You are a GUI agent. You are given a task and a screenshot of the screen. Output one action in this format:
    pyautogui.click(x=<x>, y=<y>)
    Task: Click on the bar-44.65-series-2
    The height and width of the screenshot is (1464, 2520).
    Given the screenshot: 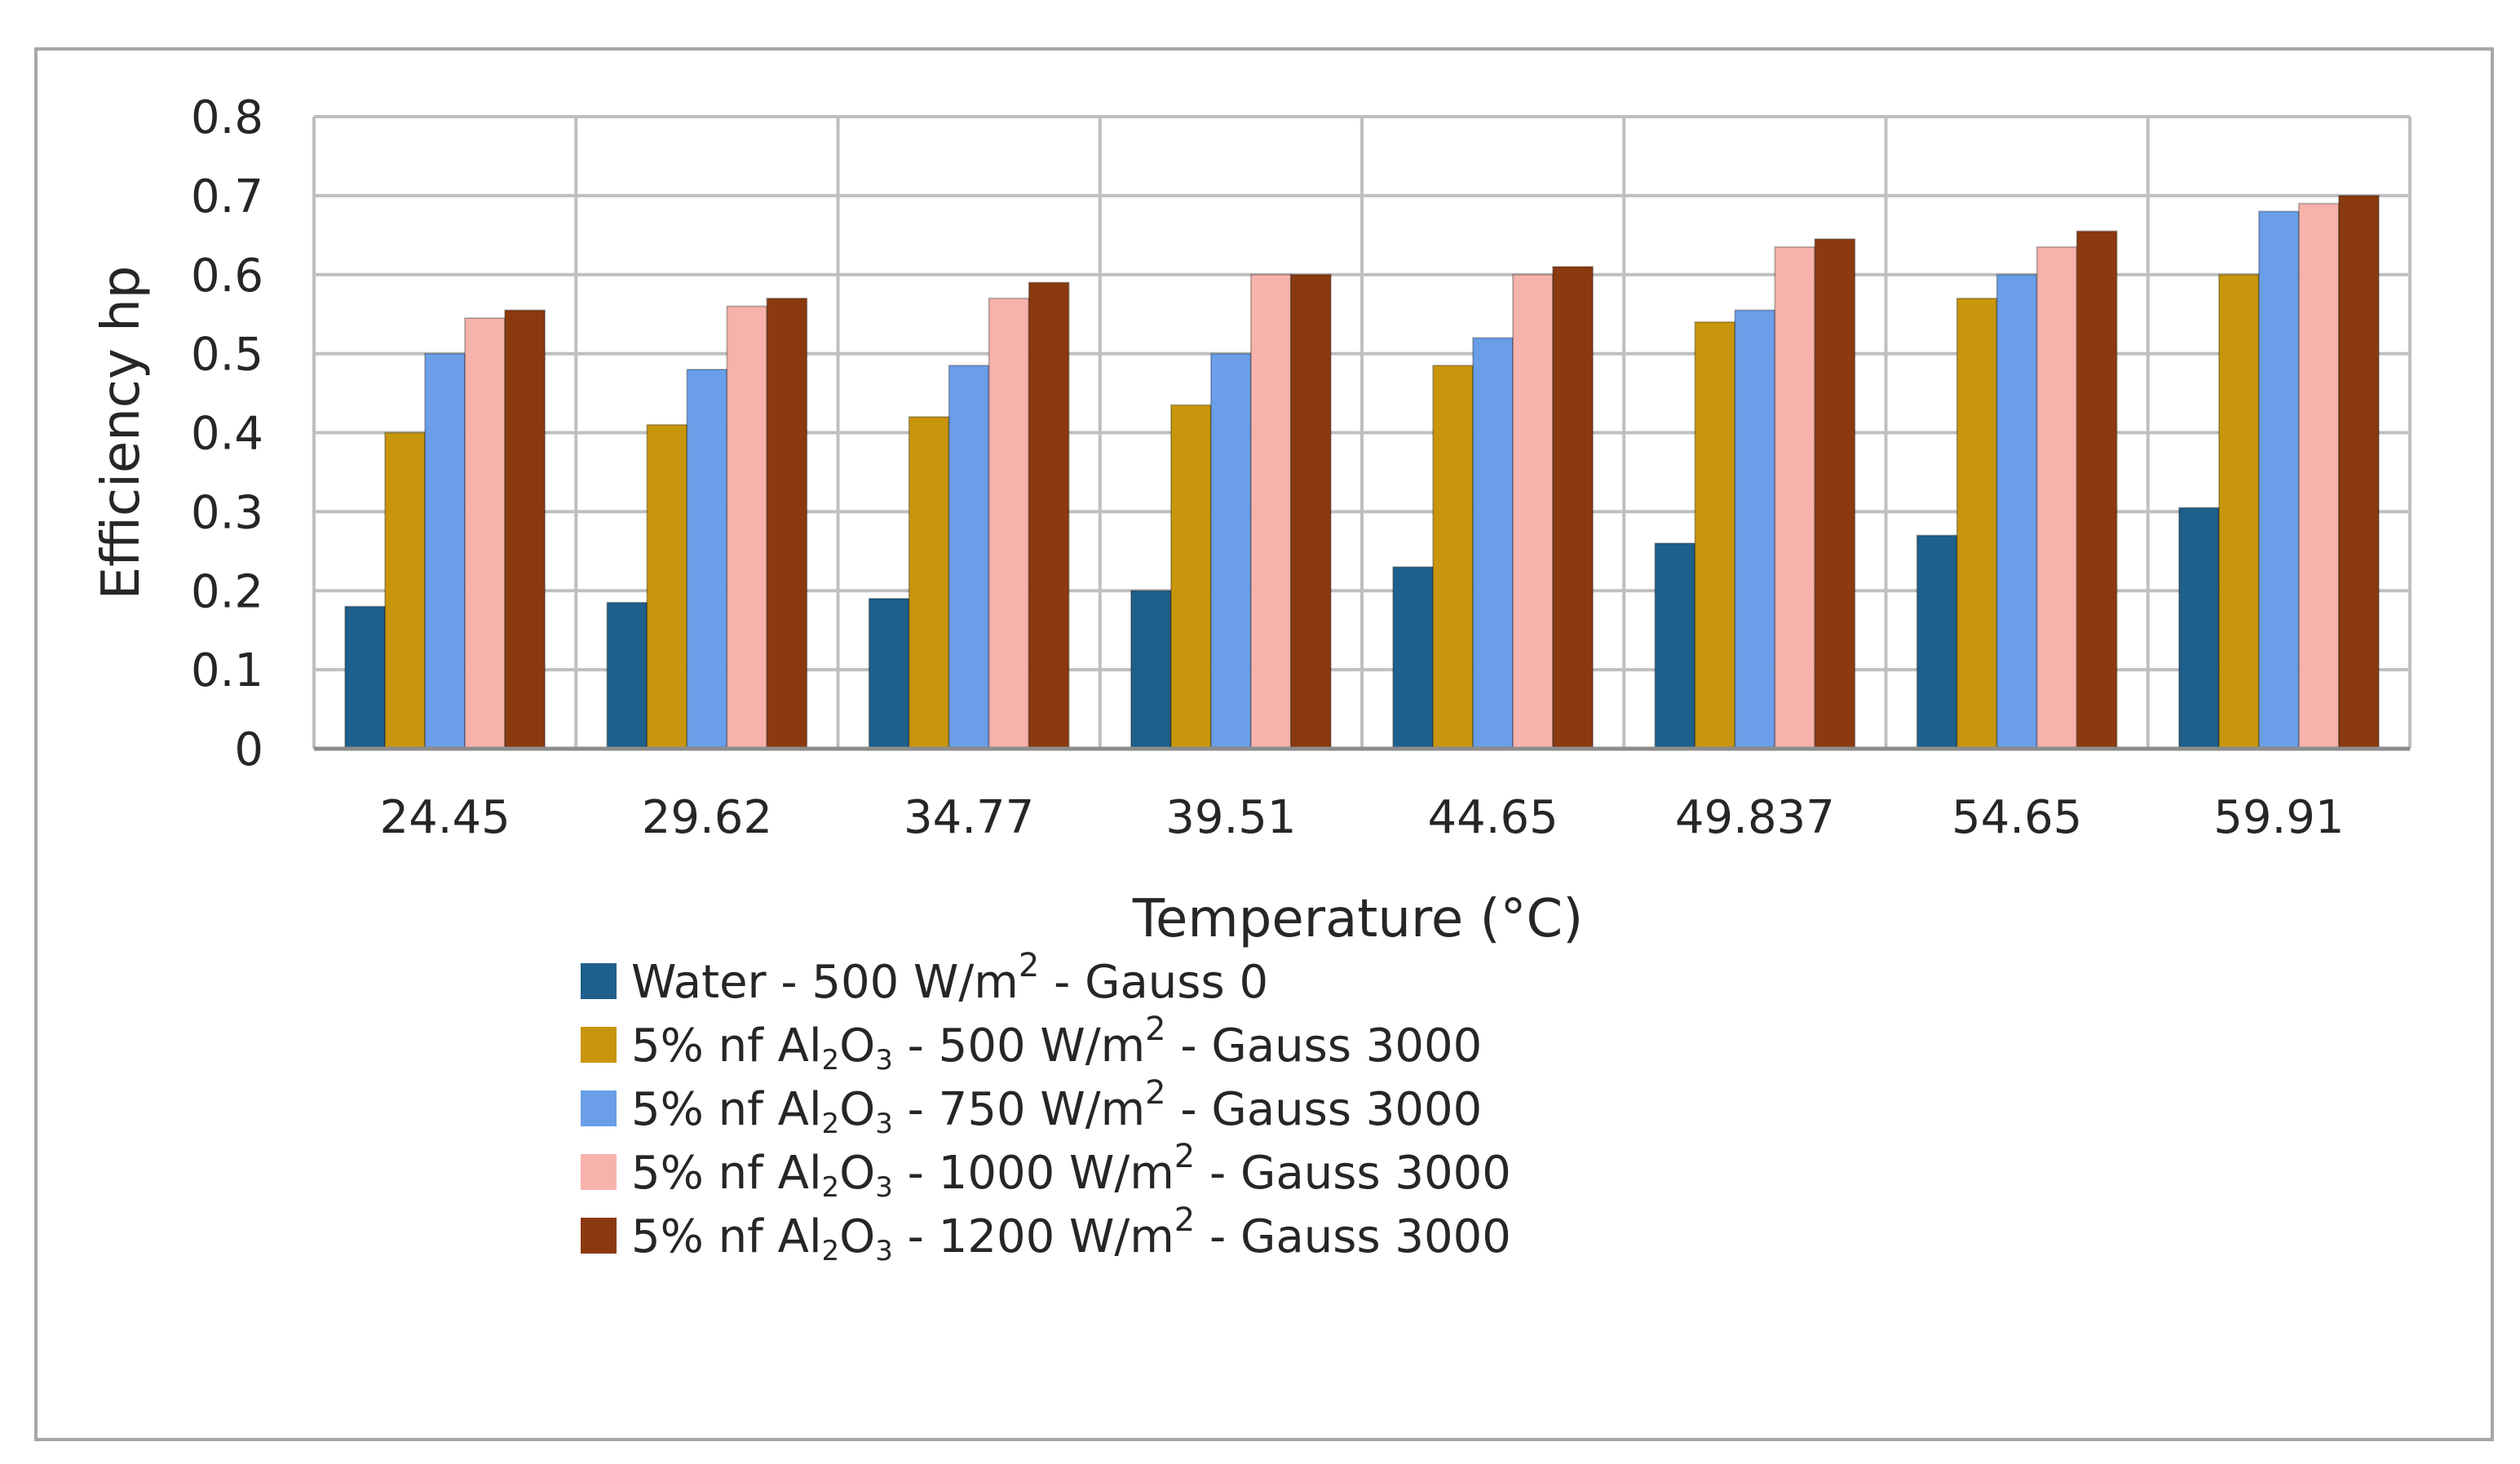 What is the action you would take?
    pyautogui.click(x=1453, y=557)
    